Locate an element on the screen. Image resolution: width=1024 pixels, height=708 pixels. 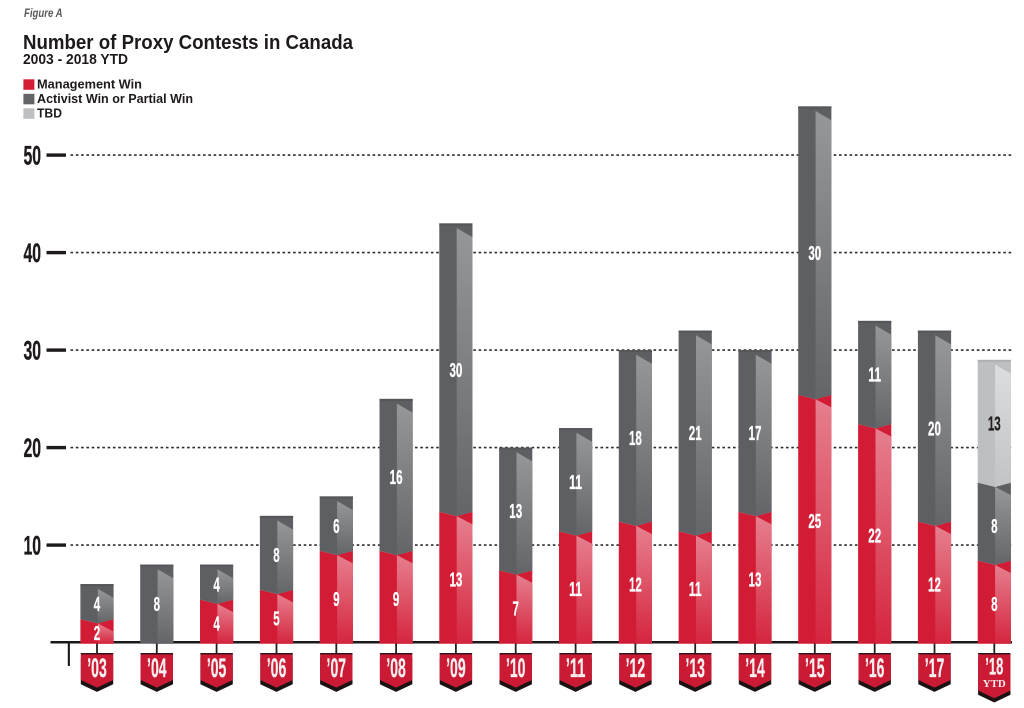
svg-text: 18 is located at coordinates (635, 438).